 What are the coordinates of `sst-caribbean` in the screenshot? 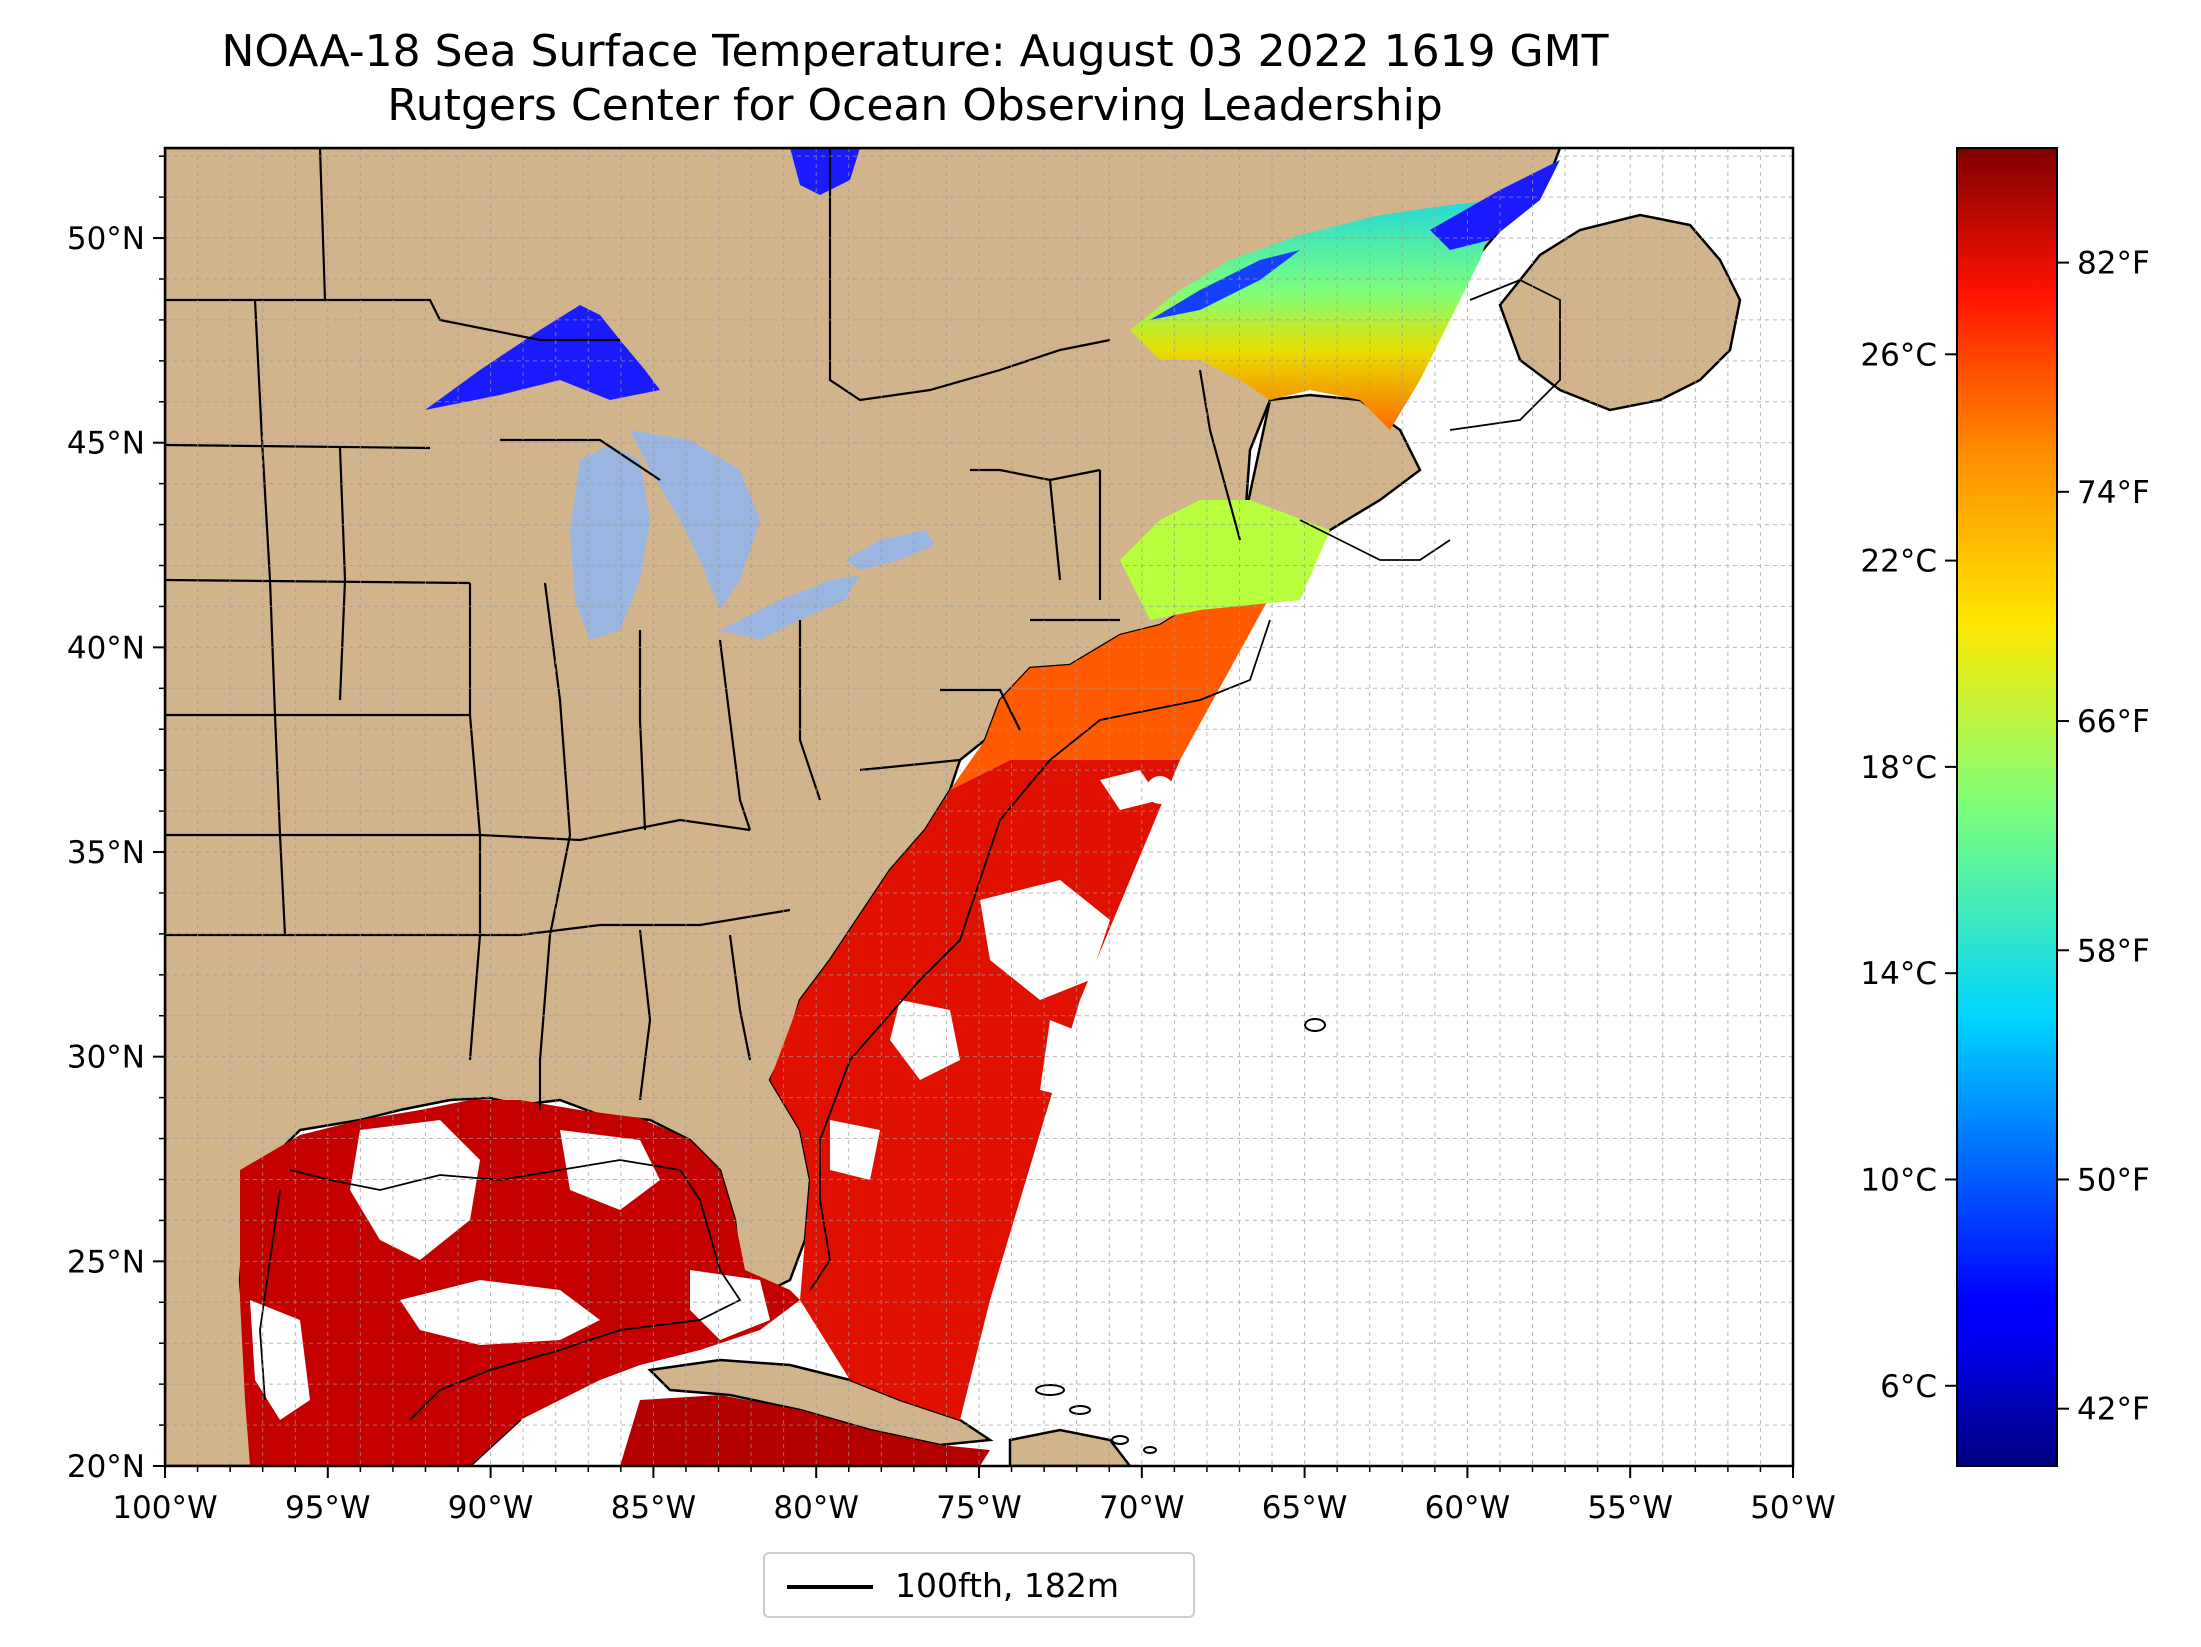 It's located at (805, 1430).